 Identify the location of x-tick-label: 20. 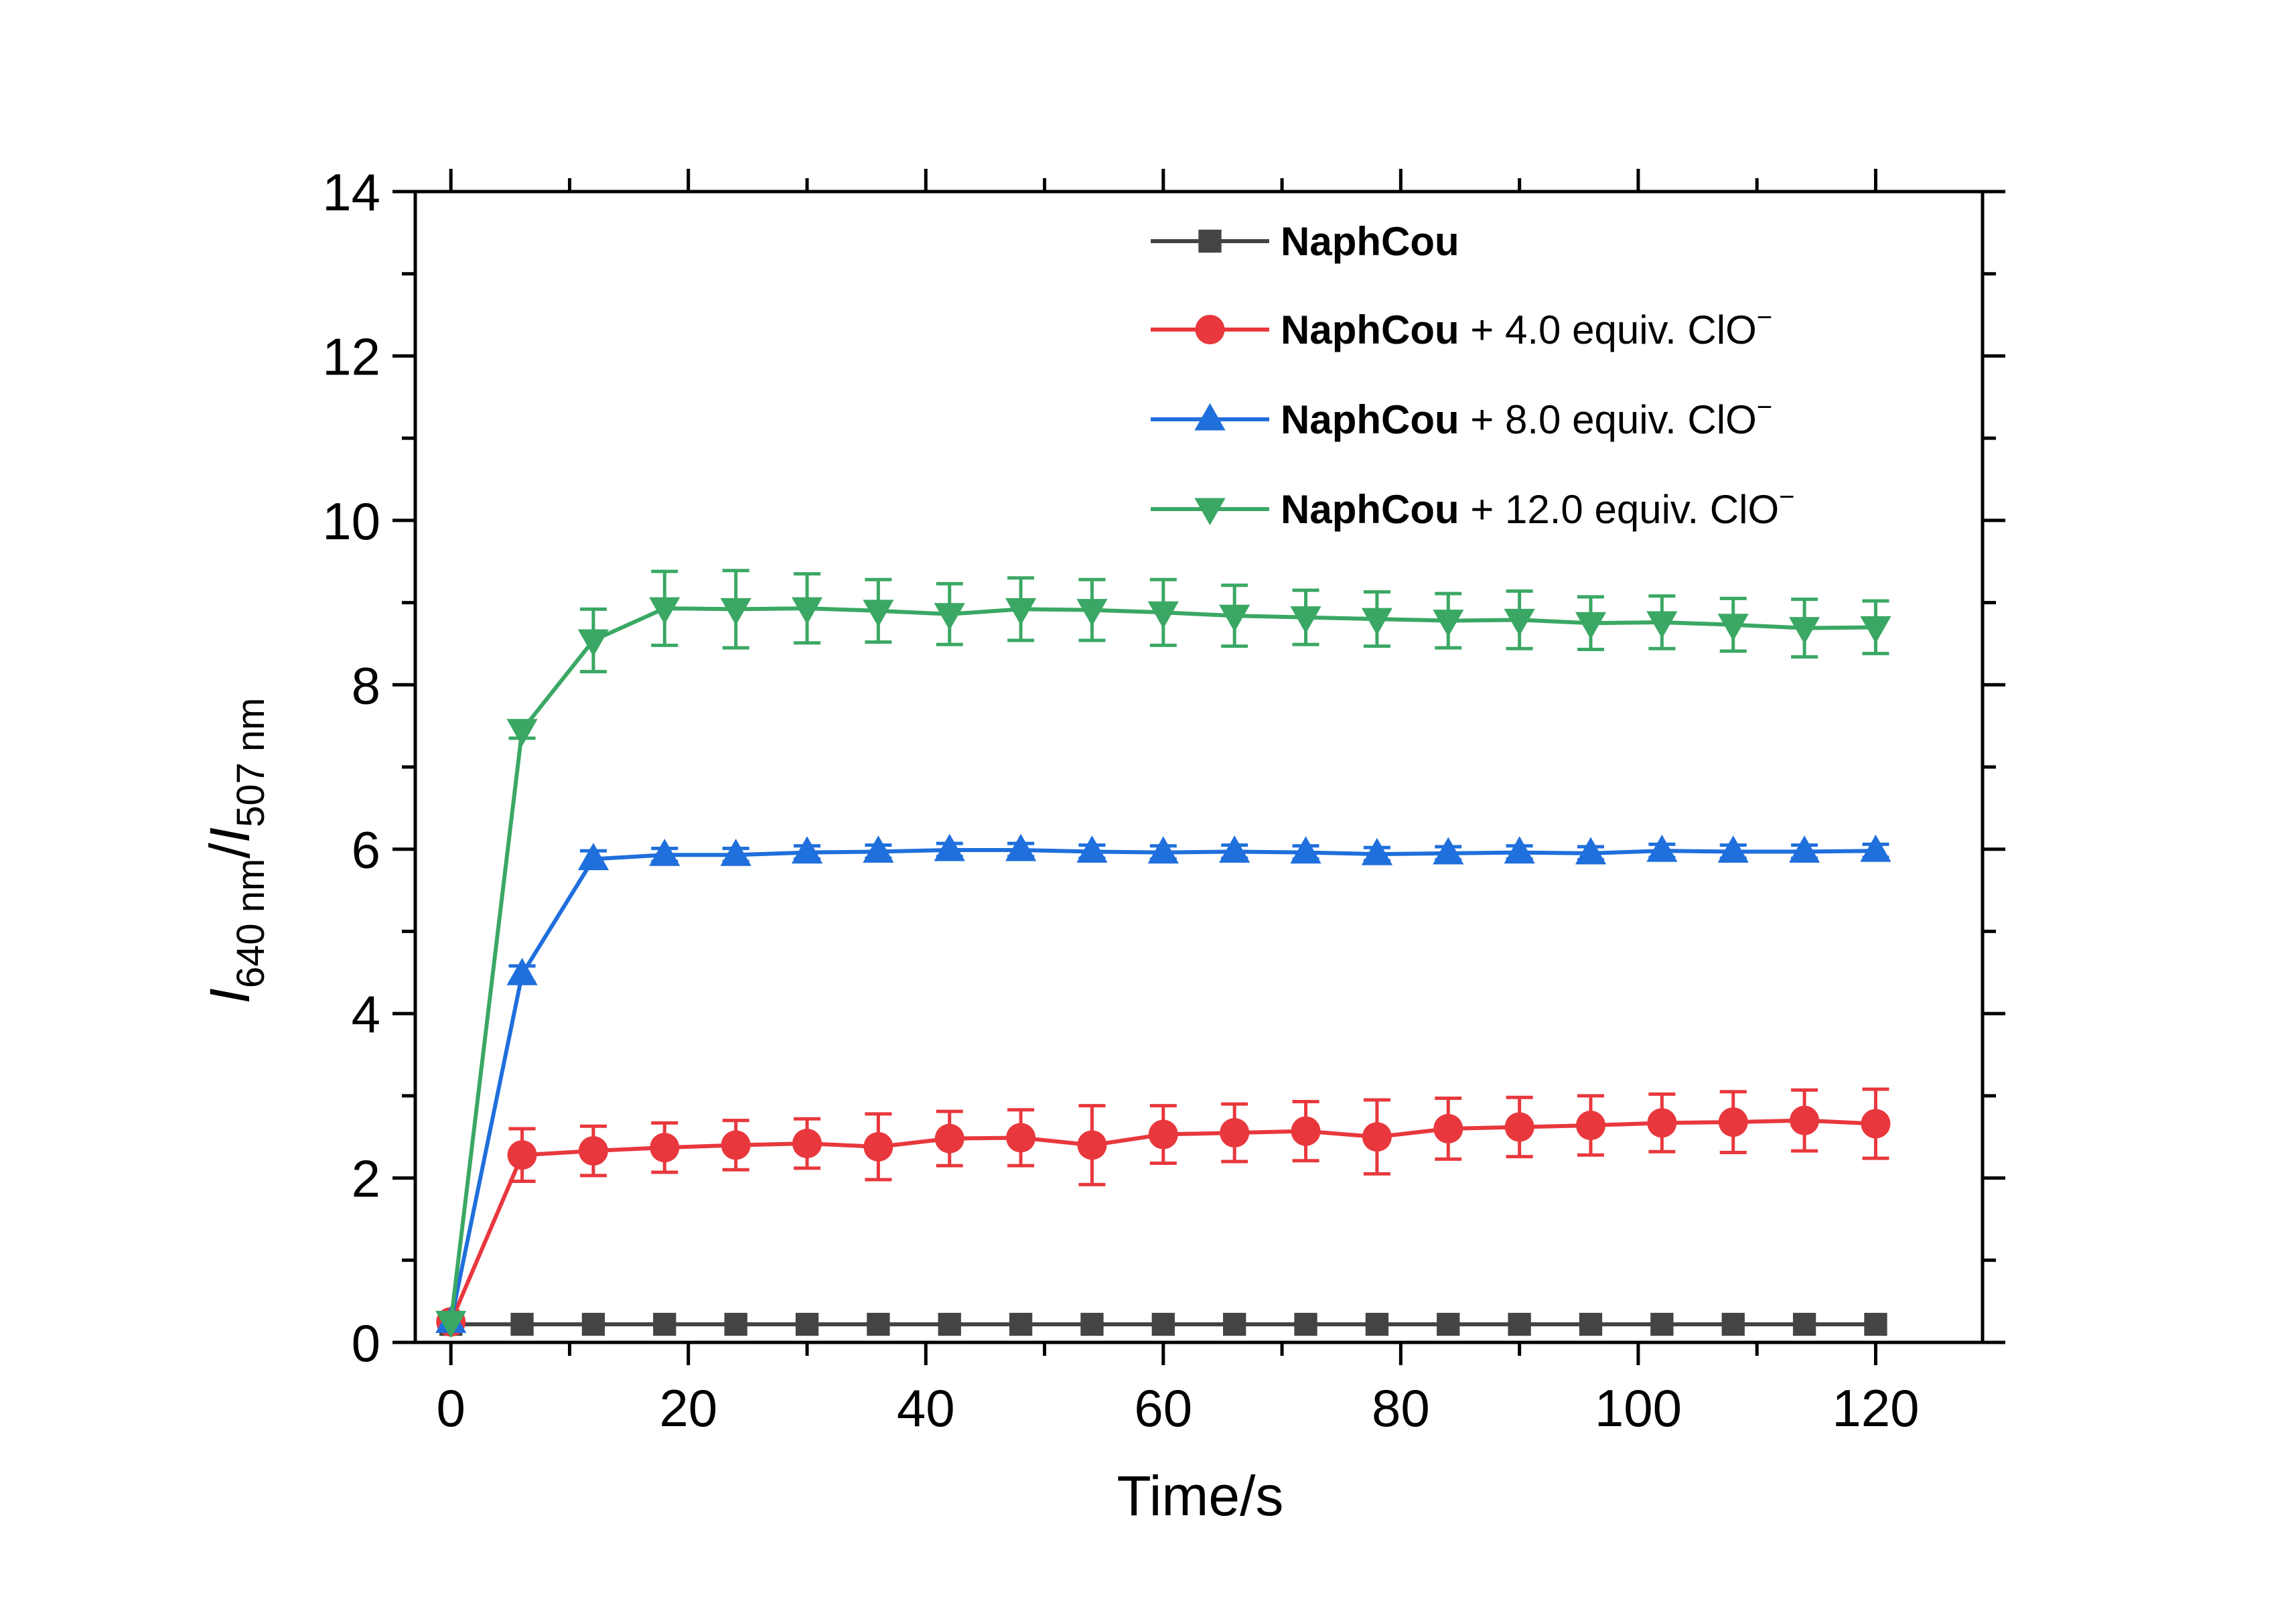
(688, 1408).